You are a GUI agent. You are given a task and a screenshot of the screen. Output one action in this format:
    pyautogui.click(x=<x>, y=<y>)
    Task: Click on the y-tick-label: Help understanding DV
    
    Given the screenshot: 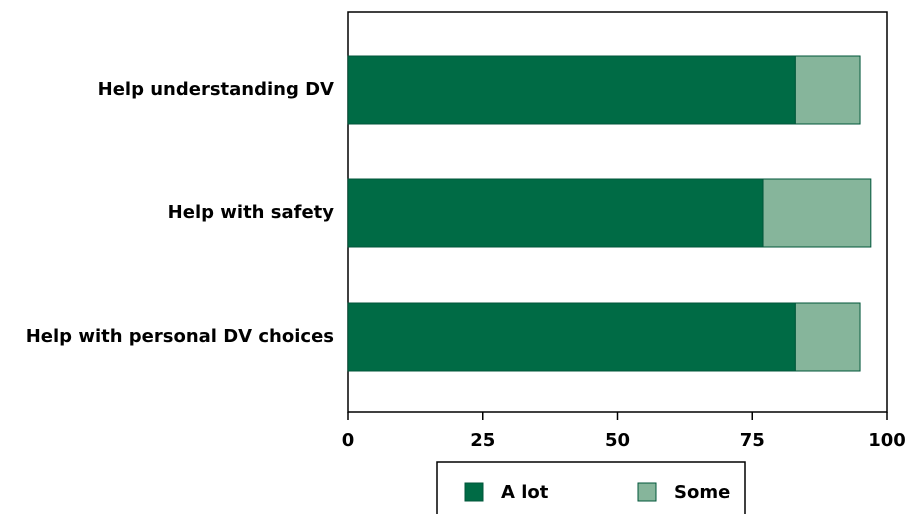 What is the action you would take?
    pyautogui.click(x=216, y=89)
    